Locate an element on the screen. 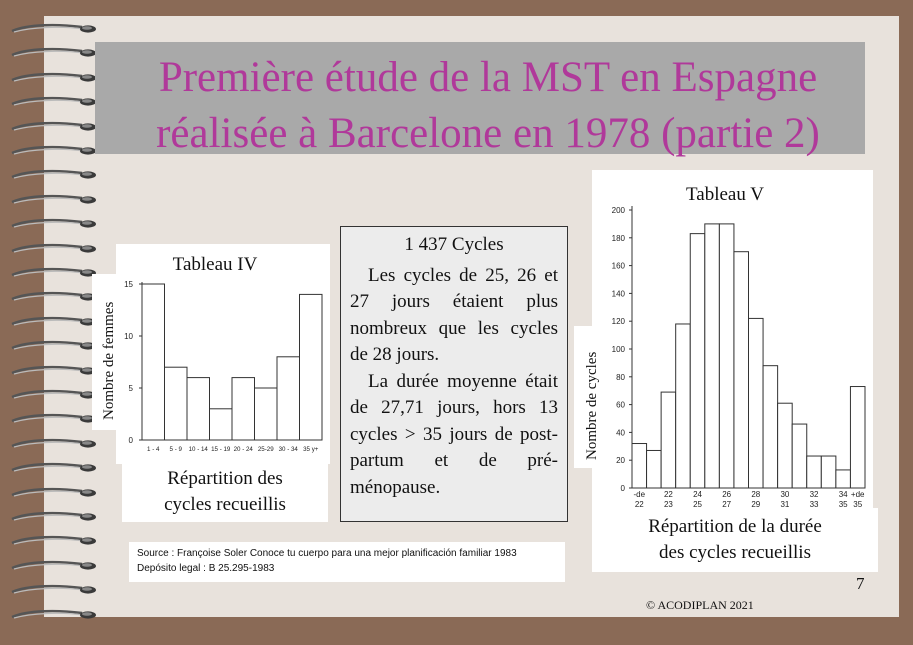  chart2-y-tick-label: 0 is located at coordinates (623, 488).